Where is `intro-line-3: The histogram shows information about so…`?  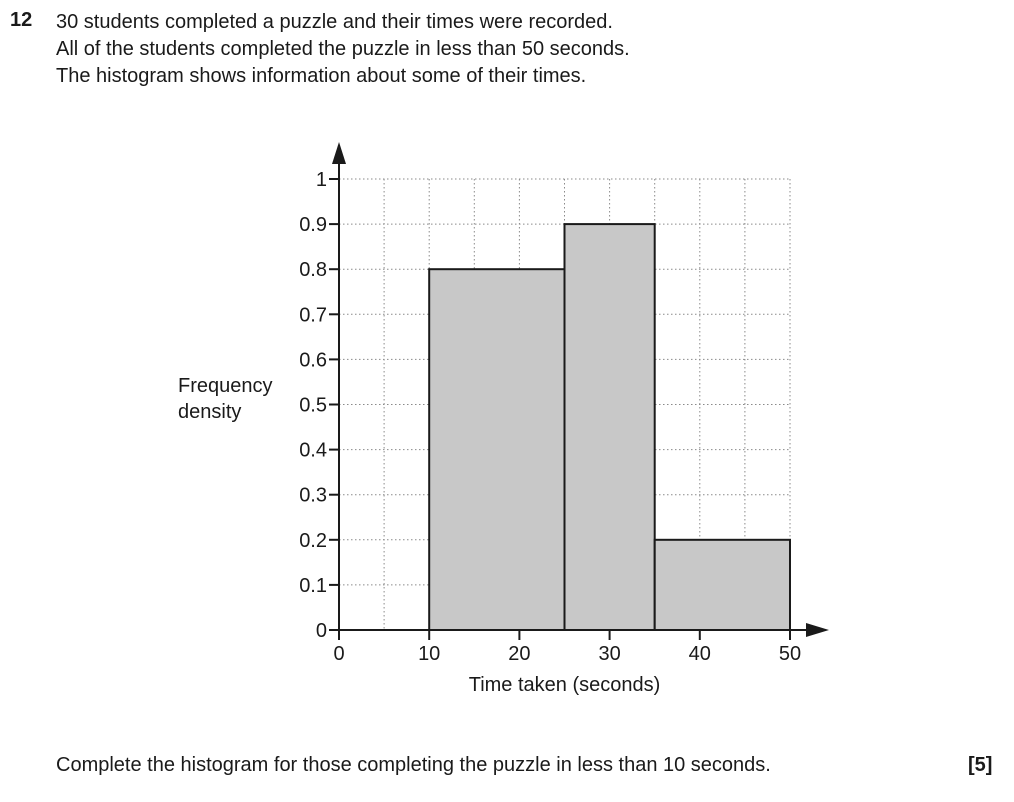 intro-line-3: The histogram shows information about so… is located at coordinates (321, 76).